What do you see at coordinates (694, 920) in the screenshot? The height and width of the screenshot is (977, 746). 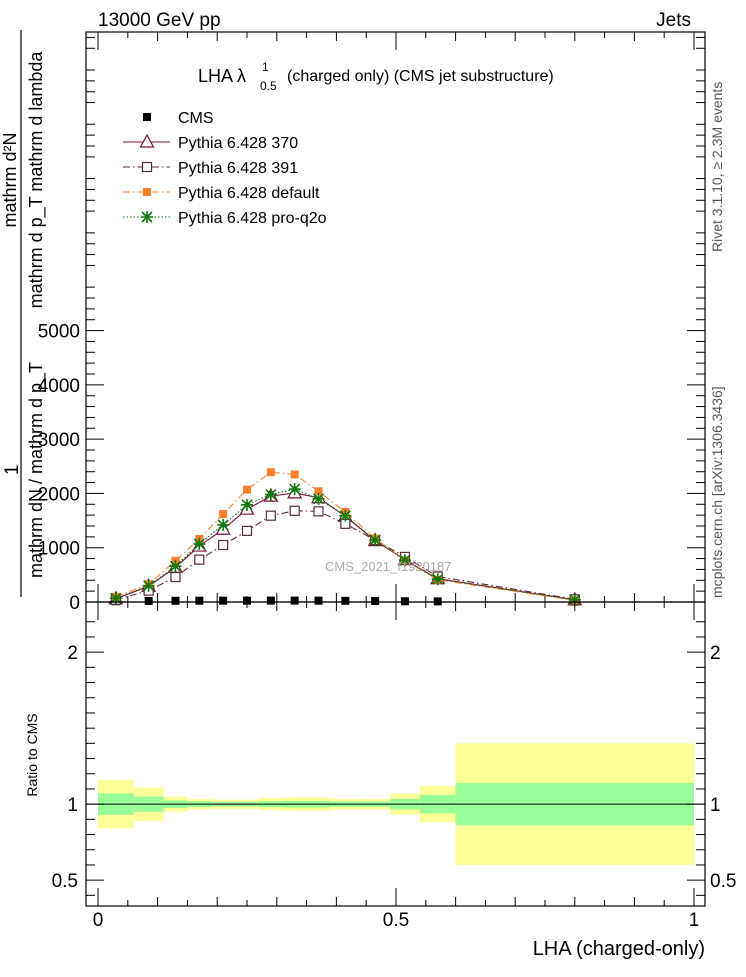 I see `xtick-label: 1` at bounding box center [694, 920].